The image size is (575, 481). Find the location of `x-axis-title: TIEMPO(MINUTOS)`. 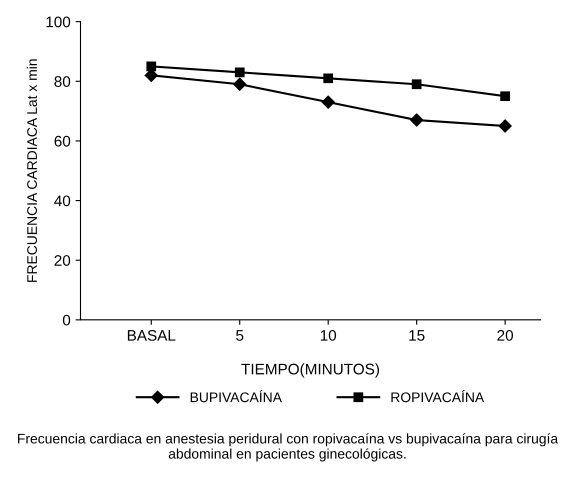

x-axis-title: TIEMPO(MINUTOS) is located at coordinates (310, 370).